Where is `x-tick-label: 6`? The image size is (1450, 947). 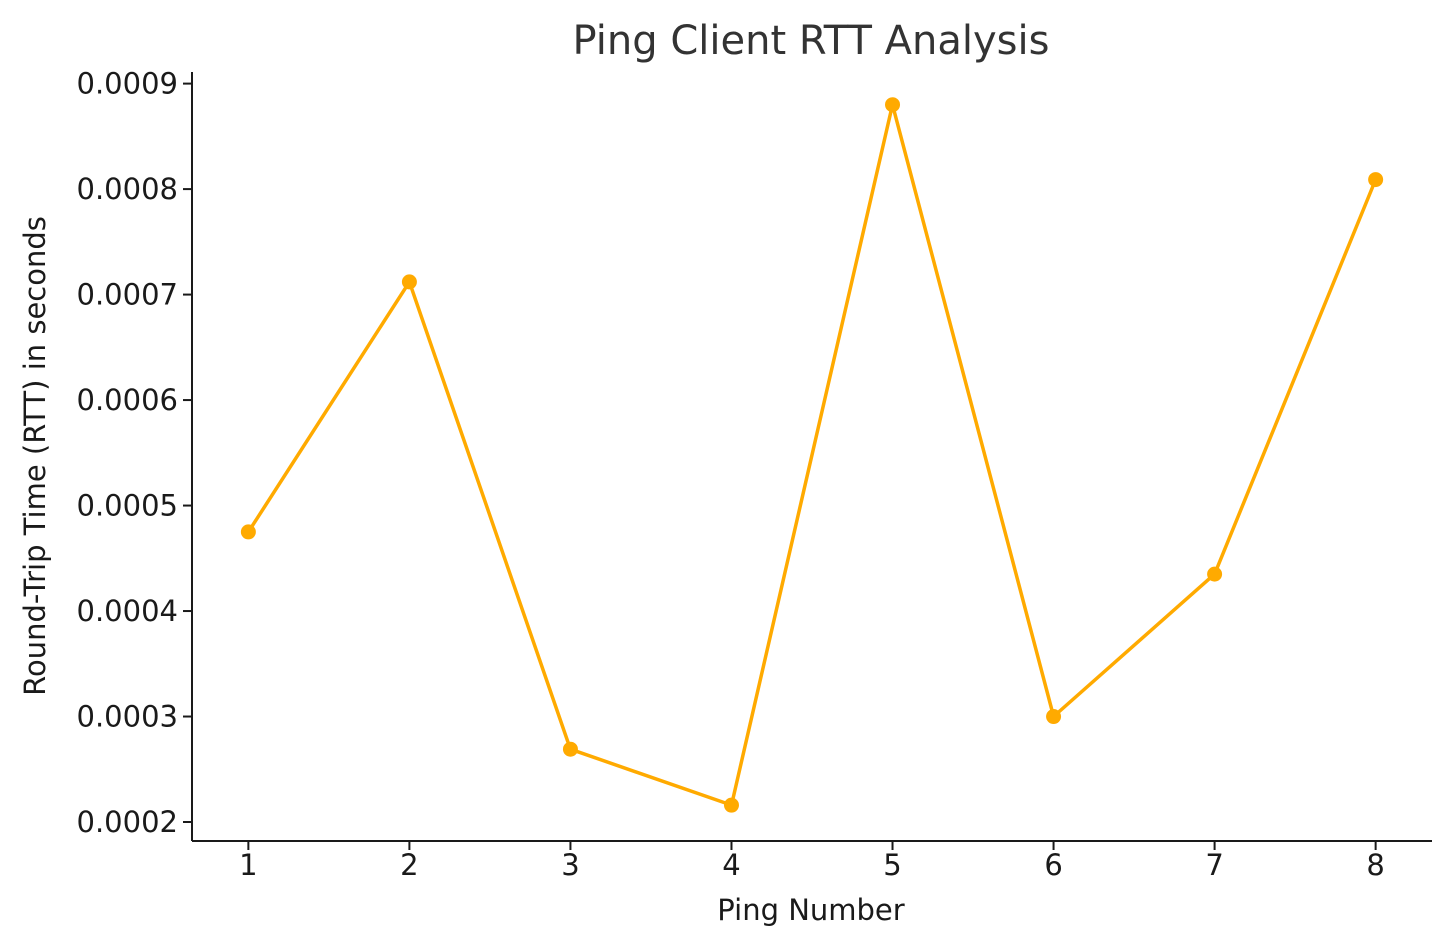
x-tick-label: 6 is located at coordinates (1053, 865).